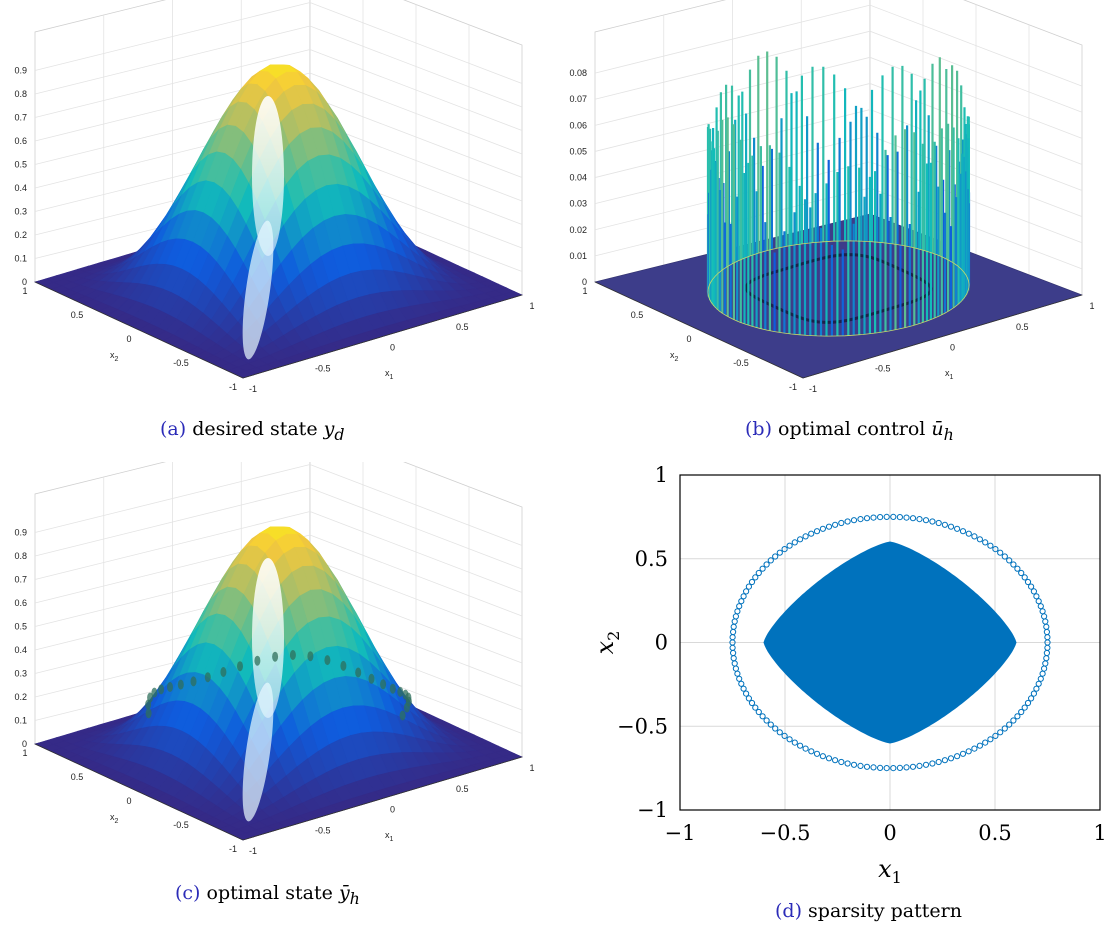  I want to click on caption-b-math-base: ū, so click(937, 429).